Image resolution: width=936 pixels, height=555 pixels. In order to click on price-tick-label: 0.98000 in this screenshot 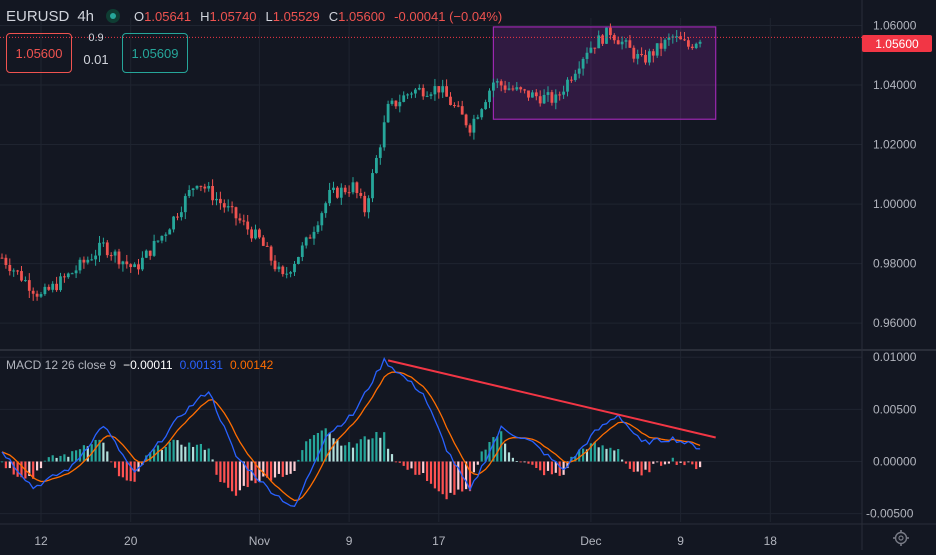, I will do `click(895, 264)`.